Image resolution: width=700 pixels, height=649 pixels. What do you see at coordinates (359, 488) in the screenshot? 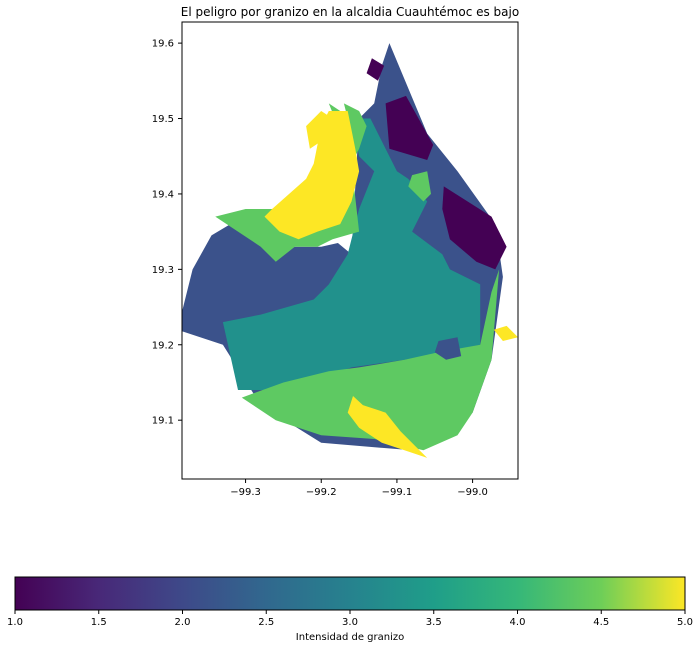
I see `x-axis: −99.3 −99.2 −99.1 −99.0` at bounding box center [359, 488].